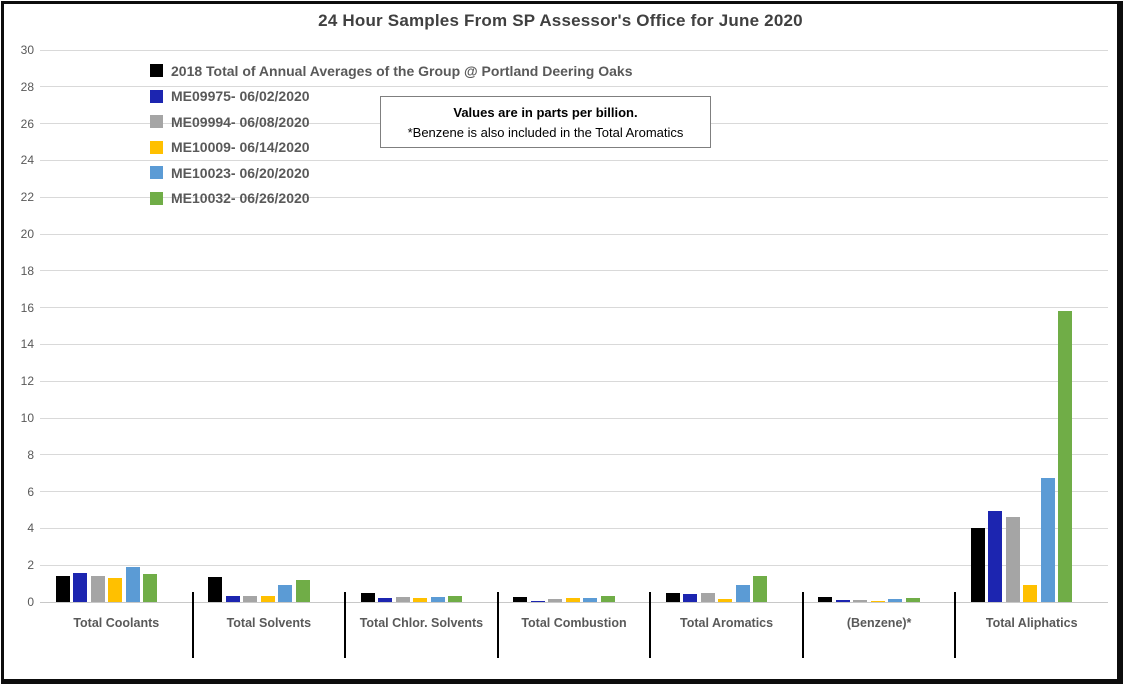 Image resolution: width=1124 pixels, height=685 pixels. I want to click on y-tick-label-28: 28, so click(27, 86).